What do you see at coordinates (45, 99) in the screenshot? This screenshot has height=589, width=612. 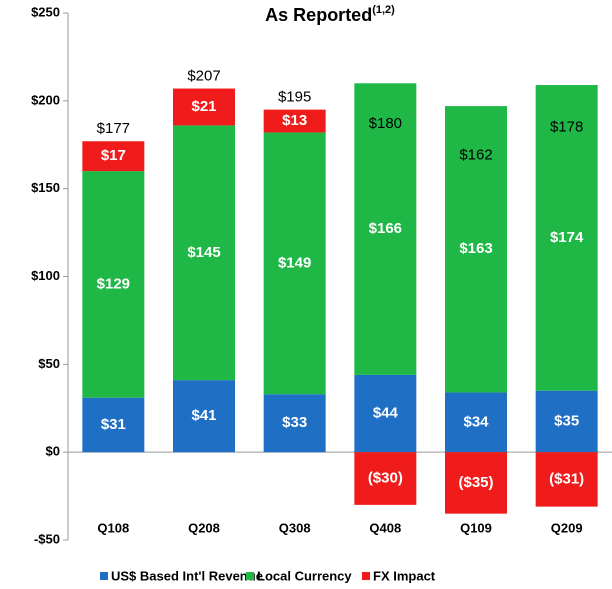 I see `y-tick-label: $200` at bounding box center [45, 99].